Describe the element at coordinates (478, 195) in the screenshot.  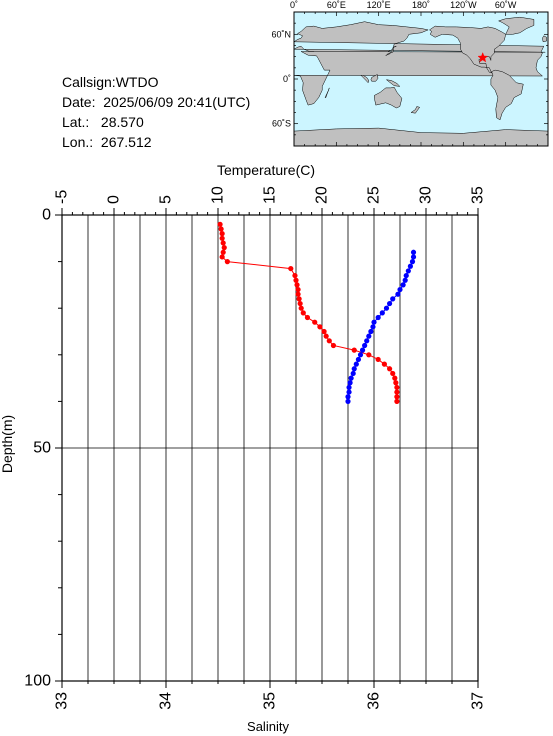
I see `temperature-tick-label: 35` at that location.